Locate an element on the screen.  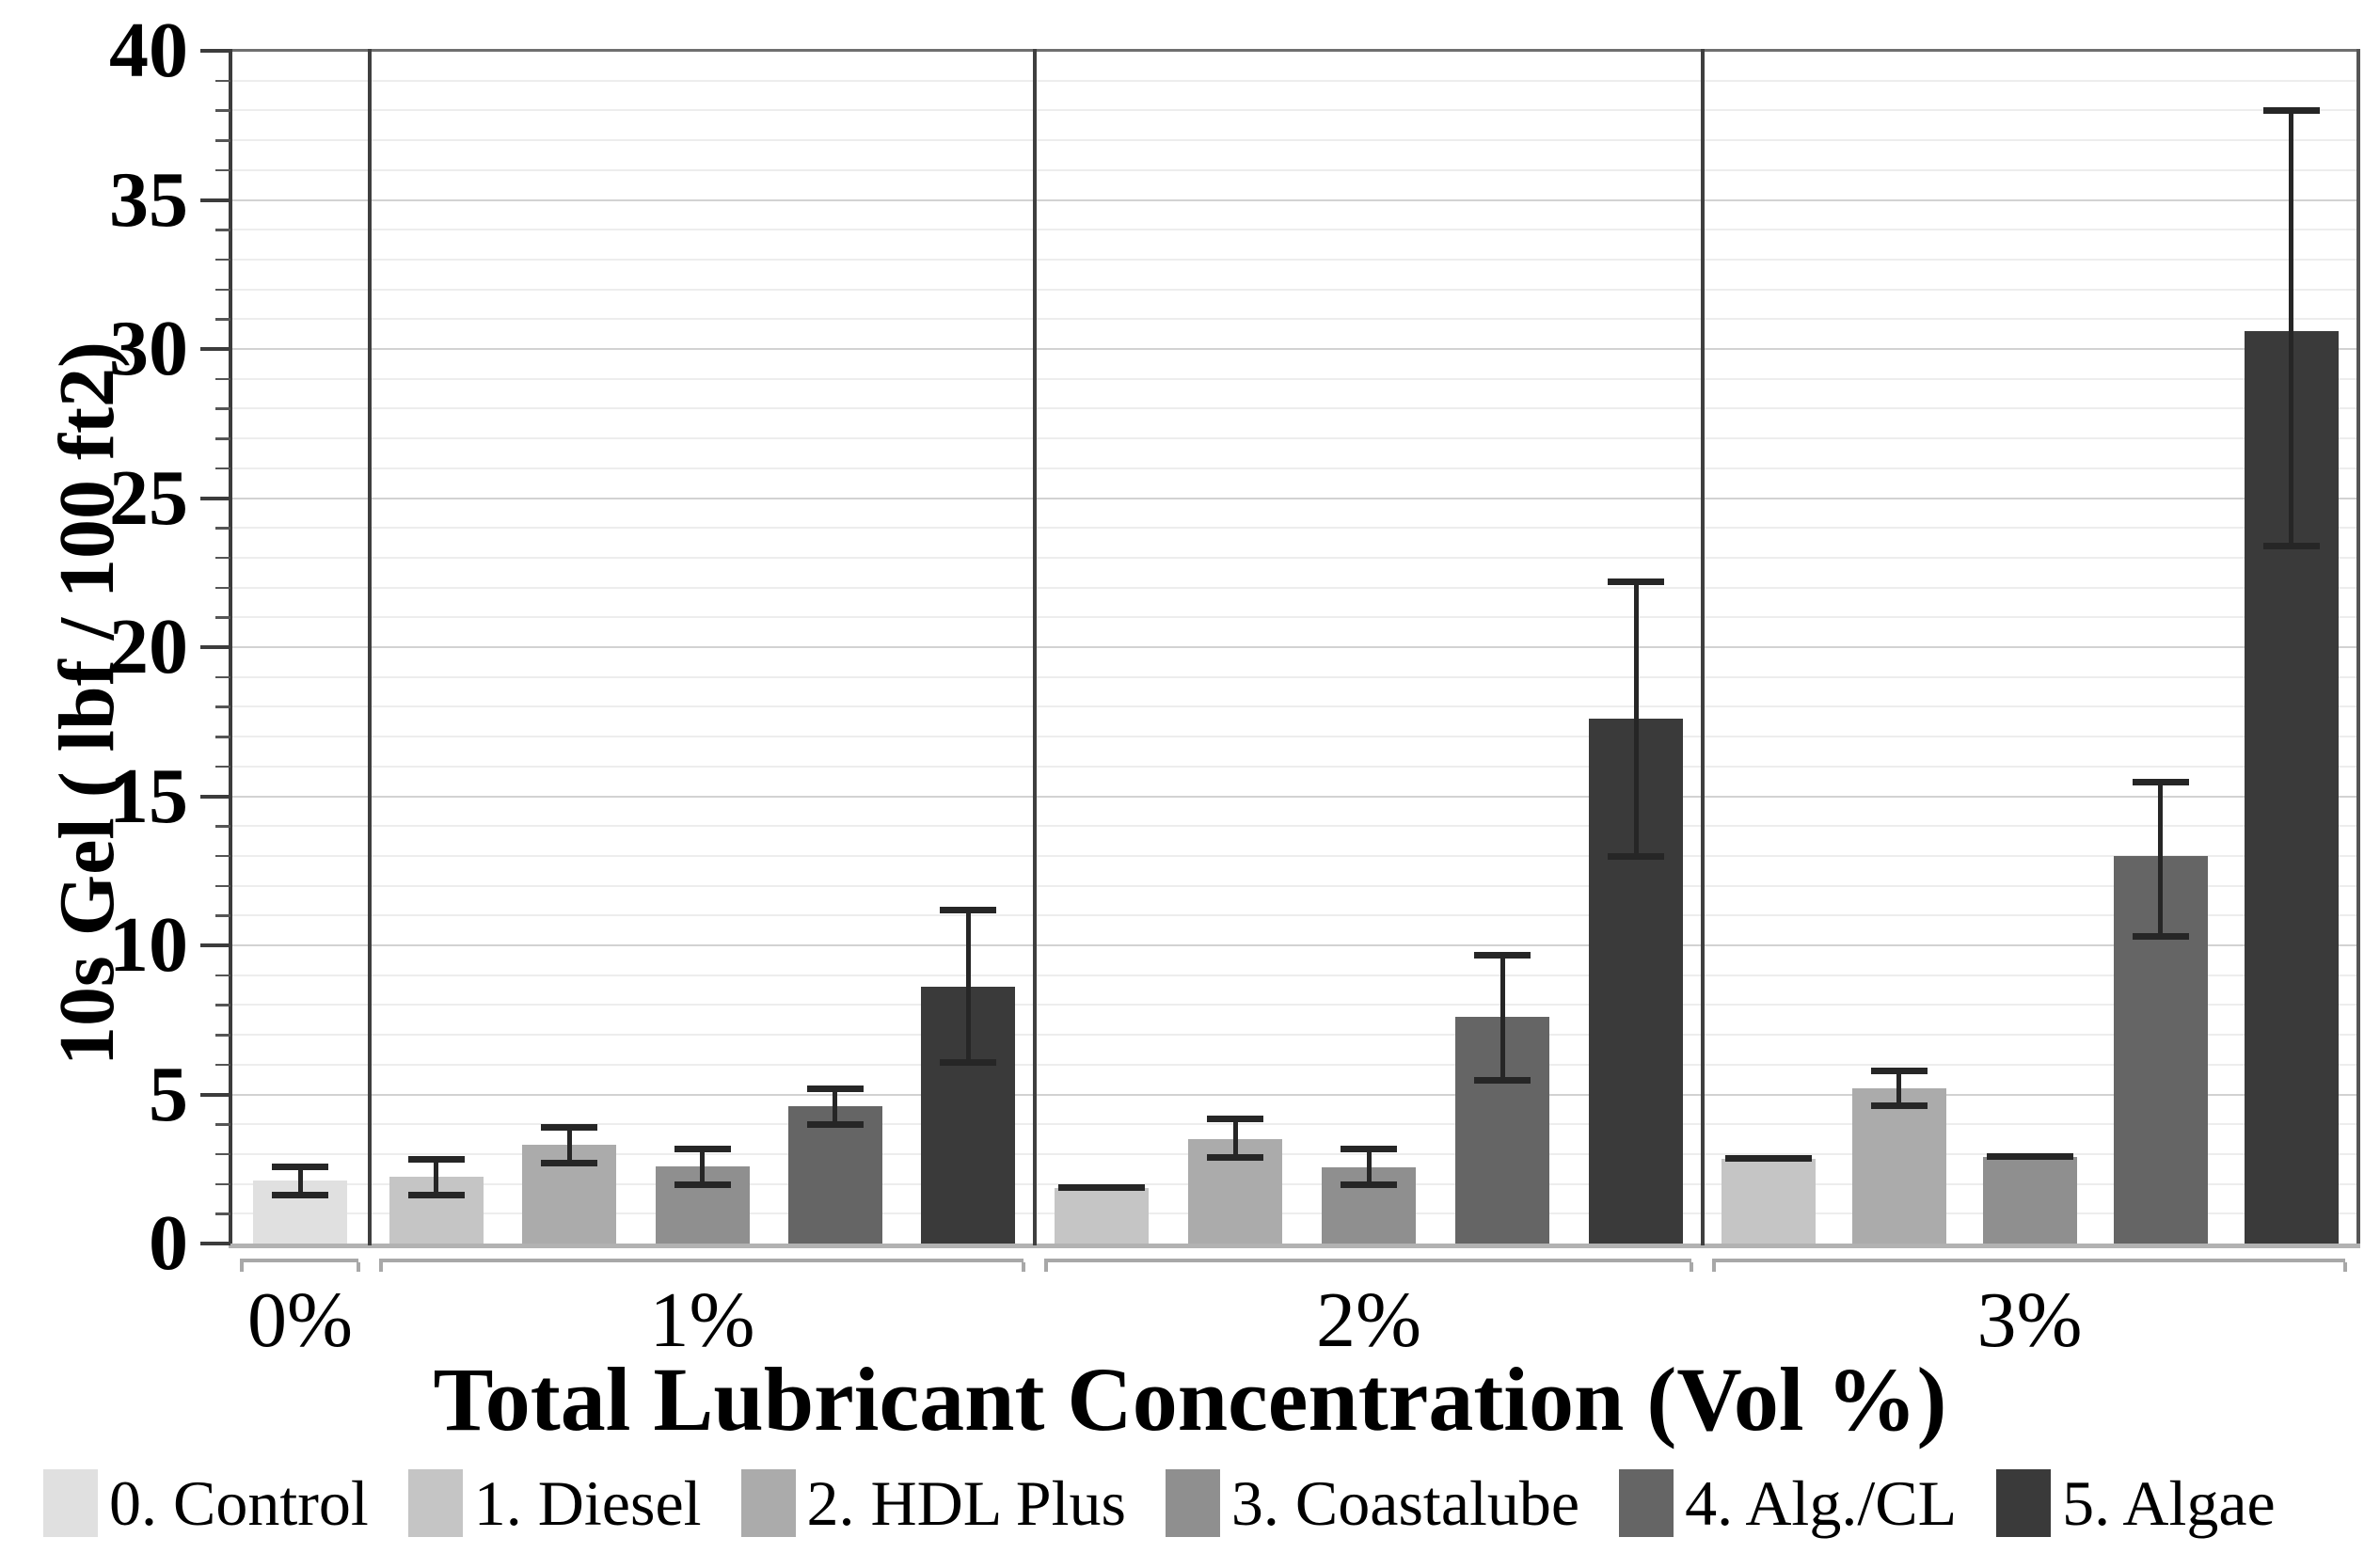
error-bar-cap-flat is located at coordinates (2029, 1157).